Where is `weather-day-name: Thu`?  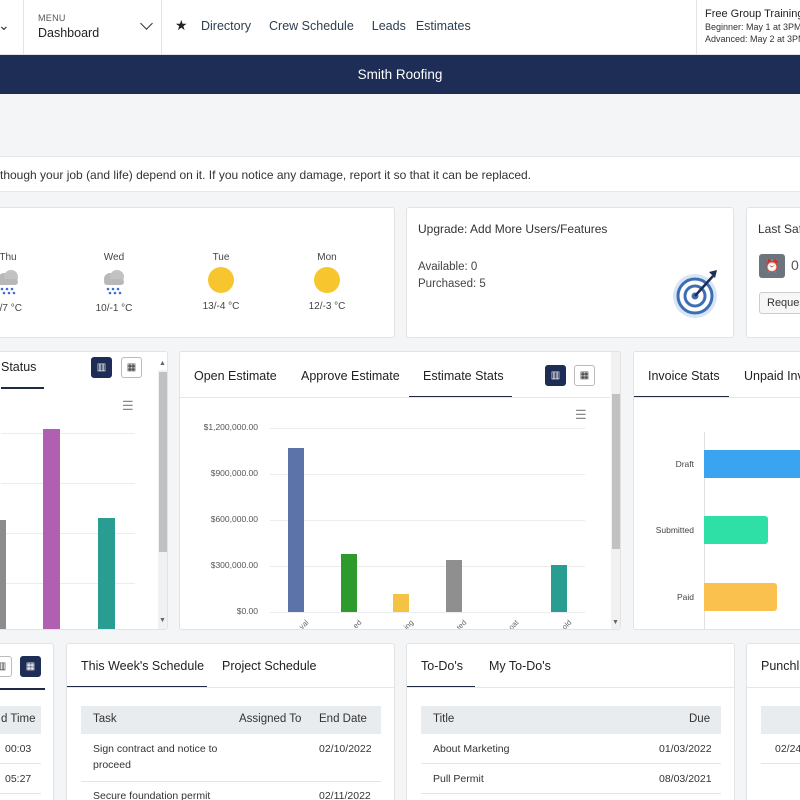 weather-day-name: Thu is located at coordinates (8, 257).